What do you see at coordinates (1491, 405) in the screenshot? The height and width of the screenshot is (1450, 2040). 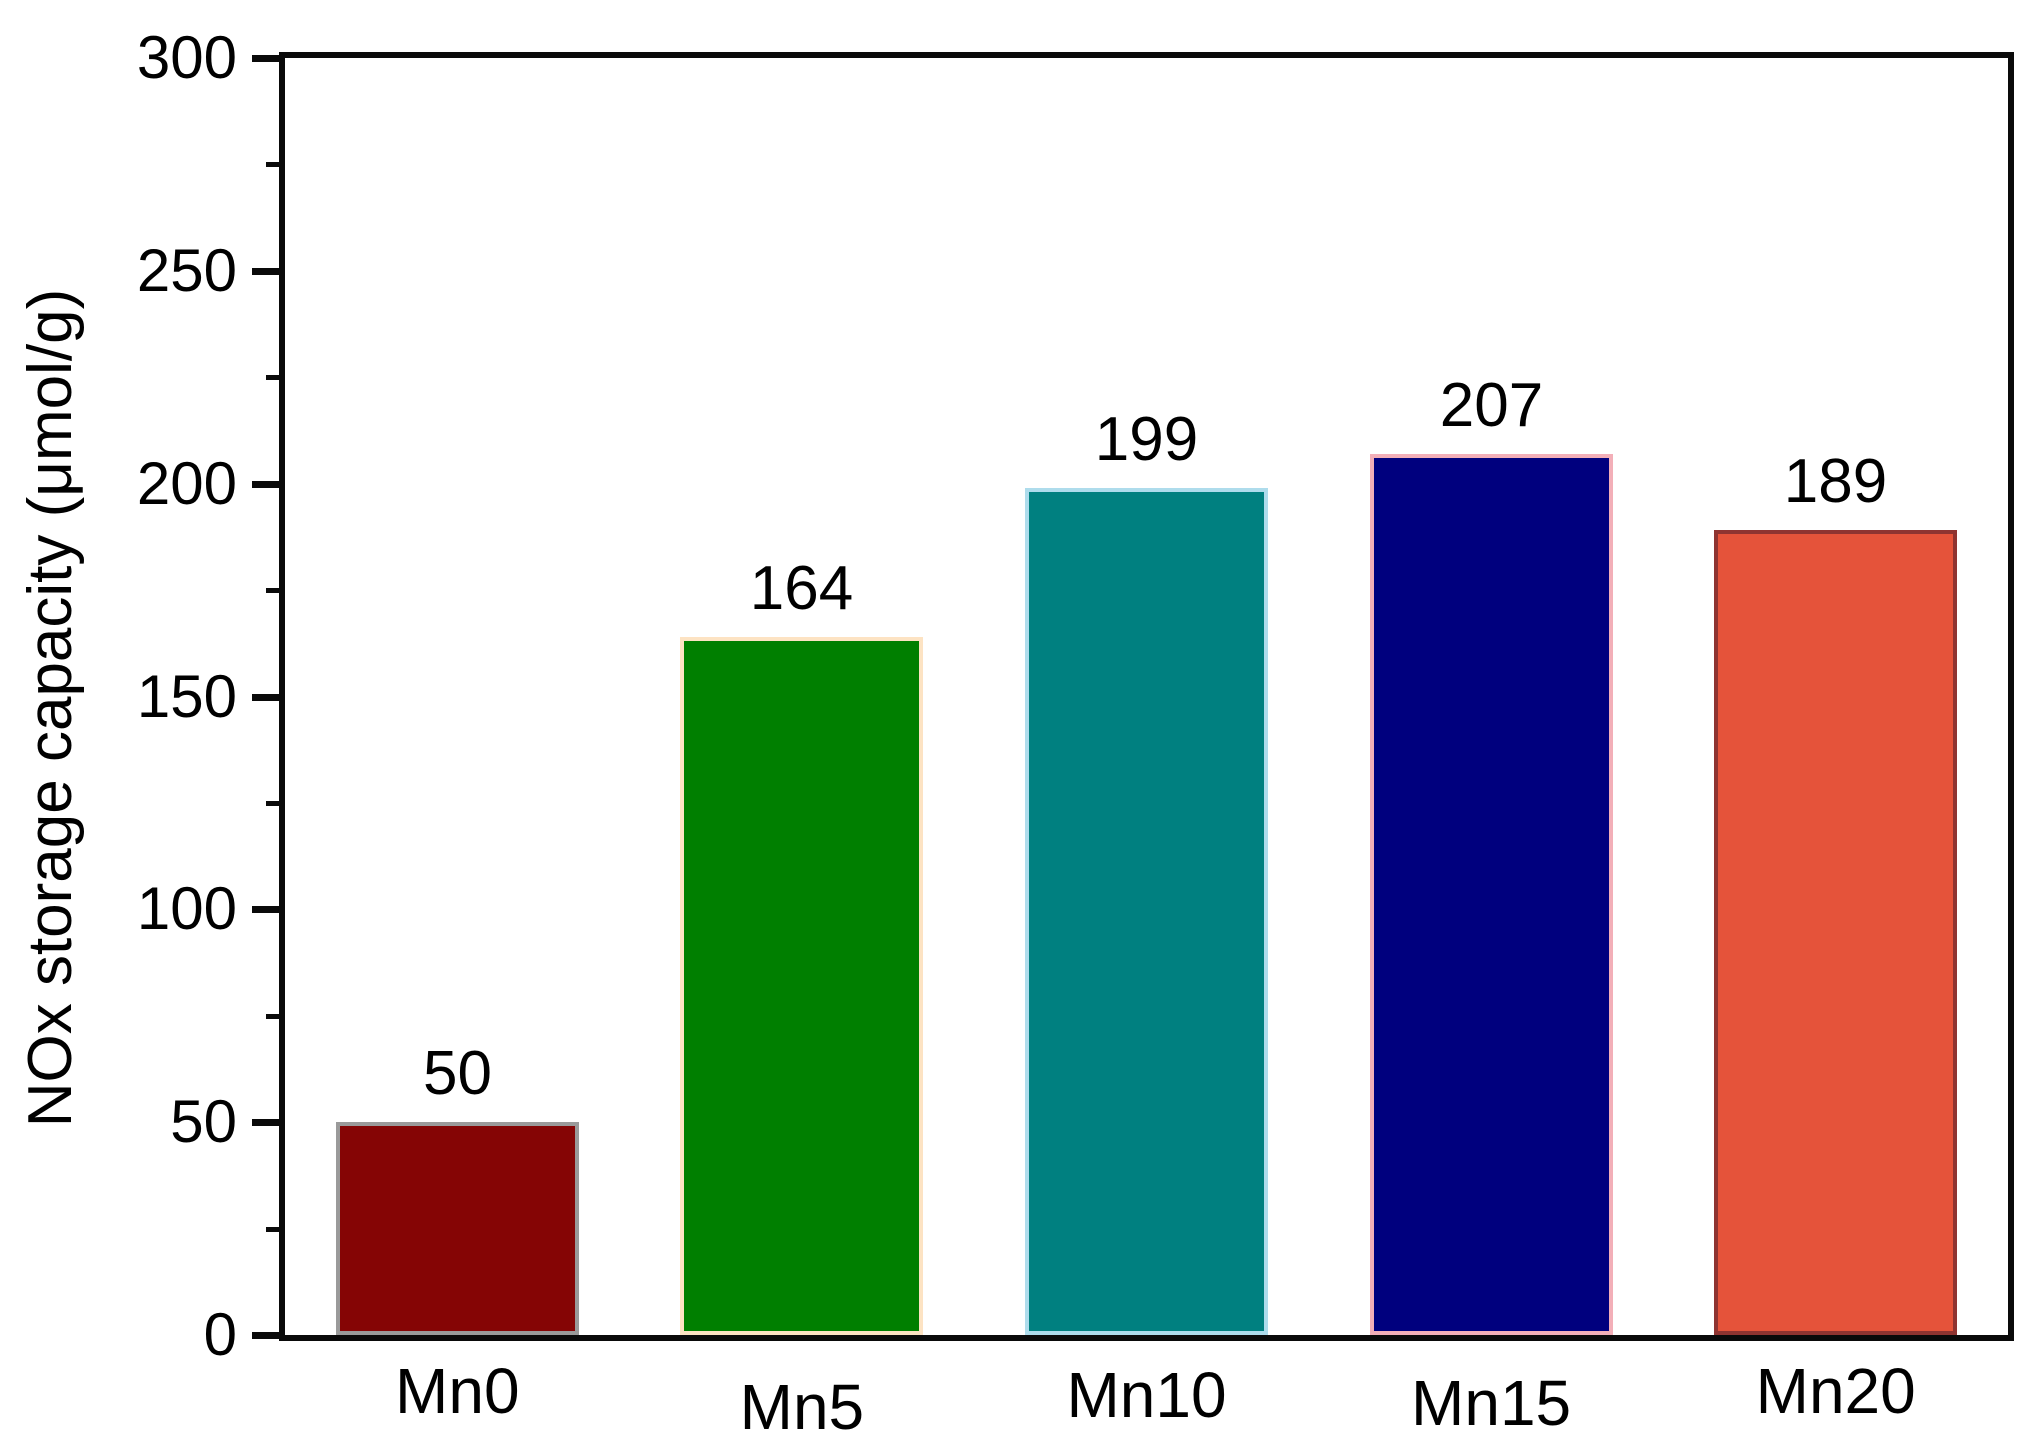 I see `bar-value-label-mn15: 207` at bounding box center [1491, 405].